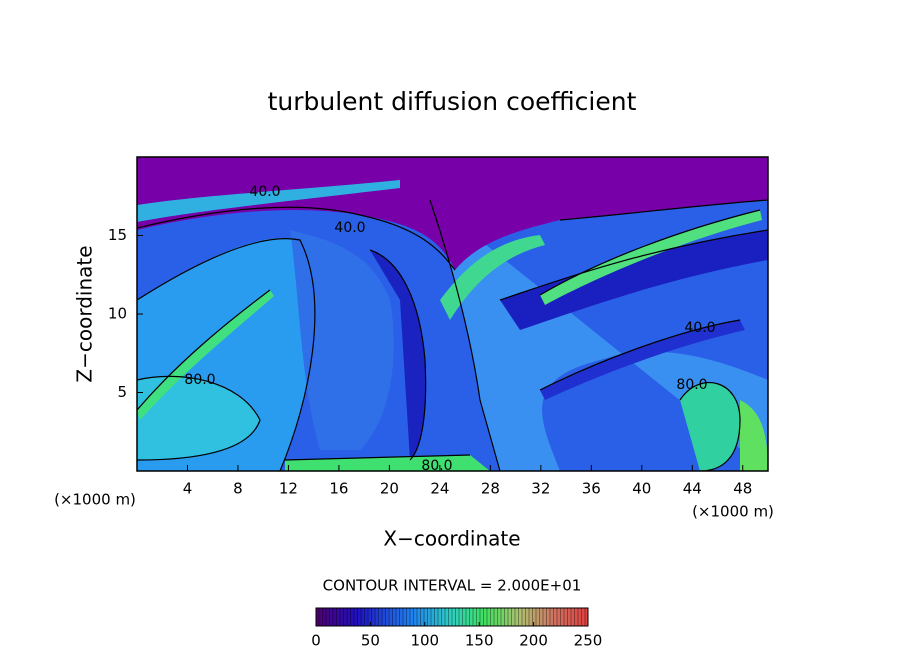 The image size is (904, 654). Describe the element at coordinates (540, 489) in the screenshot. I see `x-tick-label: 32` at that location.